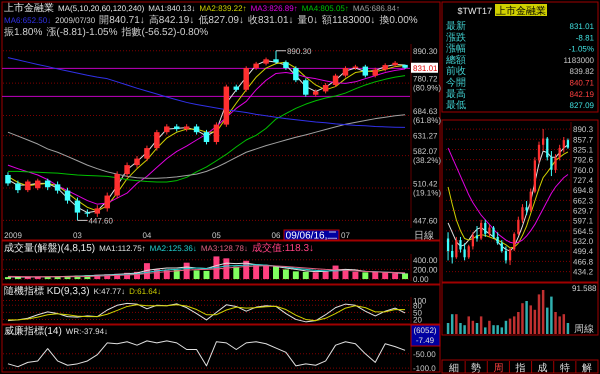  What do you see at coordinates (579, 60) in the screenshot?
I see `text: 1183000` at bounding box center [579, 60].